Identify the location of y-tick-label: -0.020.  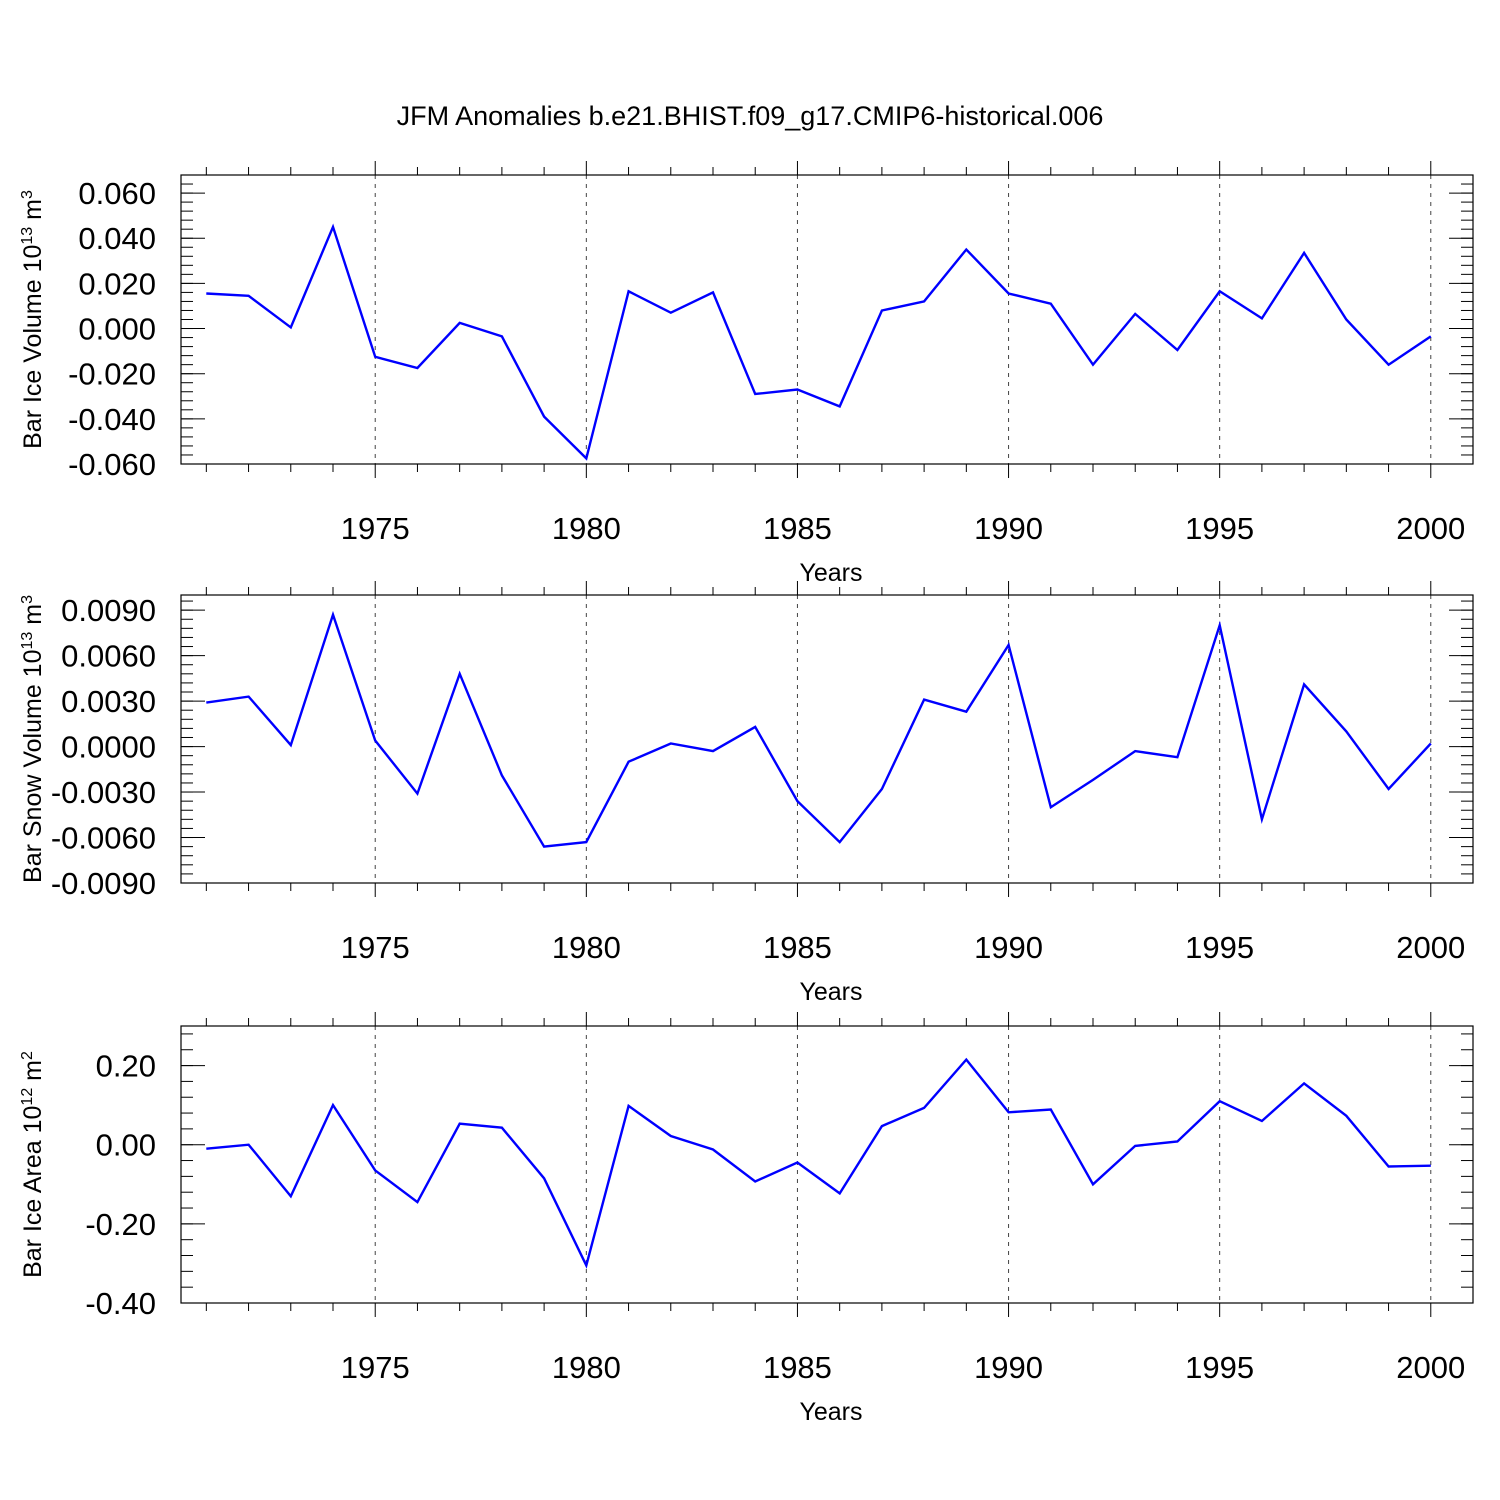
(112, 374).